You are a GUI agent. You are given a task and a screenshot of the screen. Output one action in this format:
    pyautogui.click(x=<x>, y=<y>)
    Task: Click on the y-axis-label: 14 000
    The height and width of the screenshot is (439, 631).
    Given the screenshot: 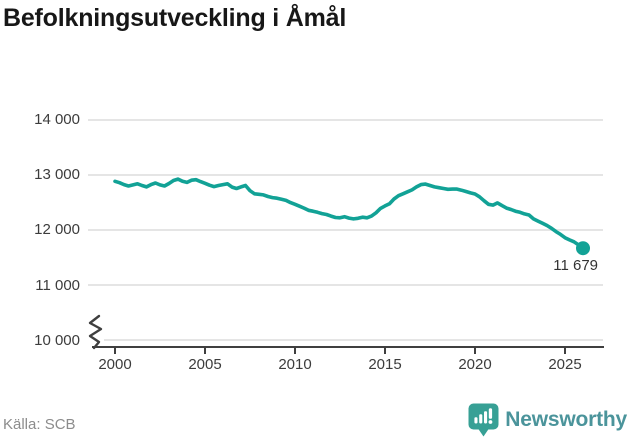 What is the action you would take?
    pyautogui.click(x=57, y=119)
    